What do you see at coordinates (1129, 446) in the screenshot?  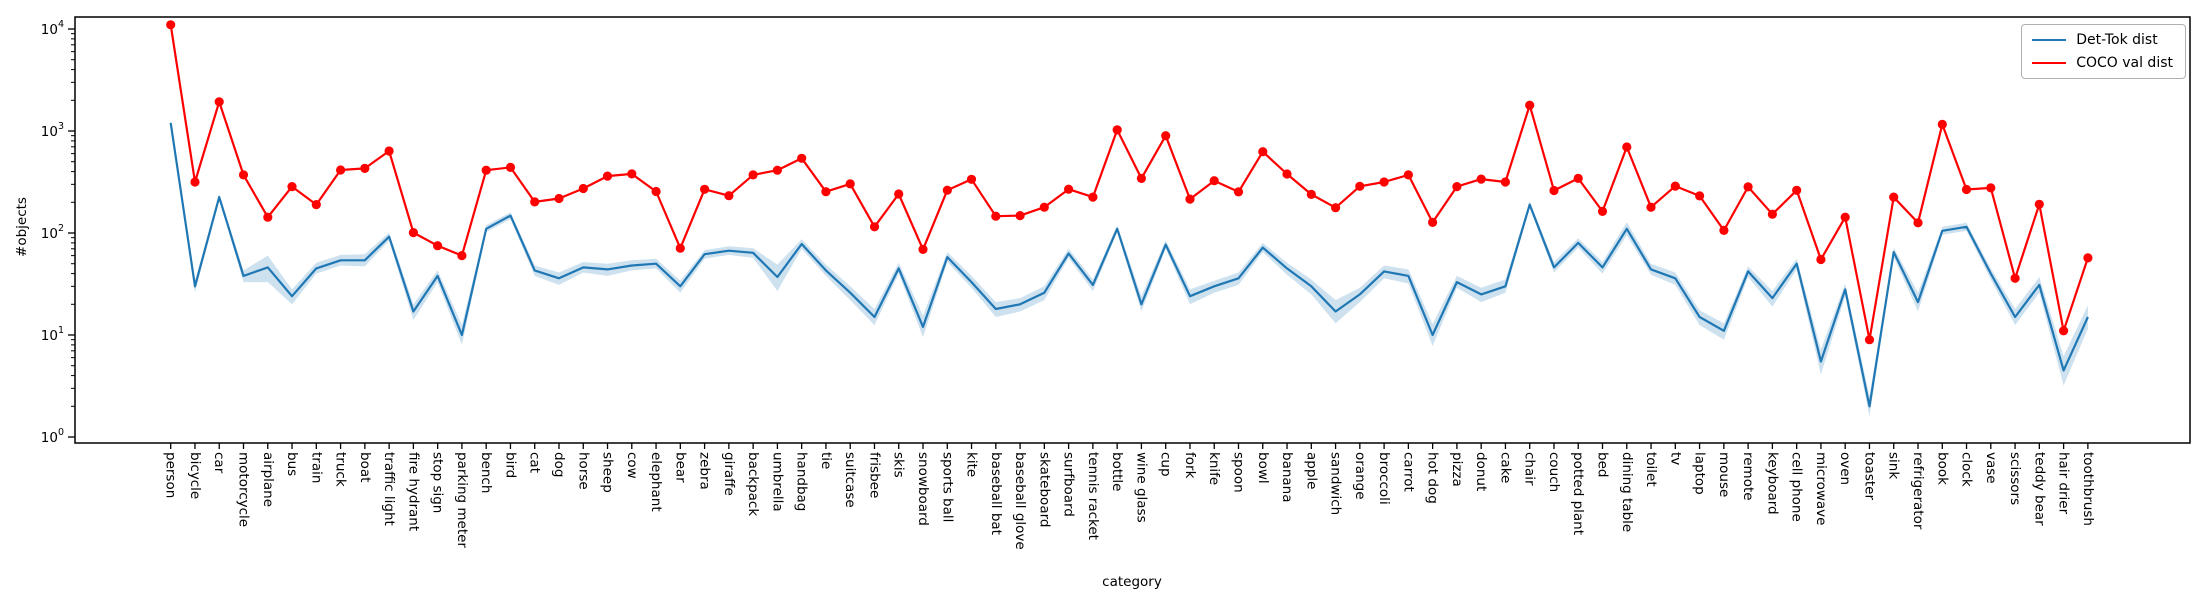 I see `x-axis-ticks` at bounding box center [1129, 446].